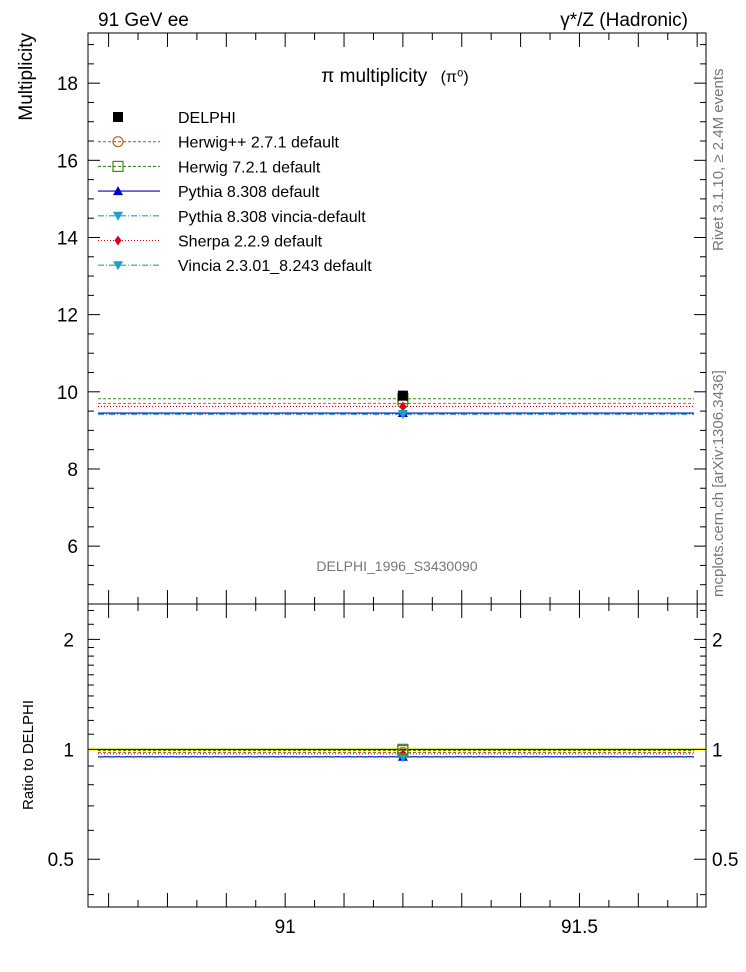 This screenshot has height=972, width=746. I want to click on mcplots-label: mcplots.cern.ch [arXiv:1306.3436], so click(718, 483).